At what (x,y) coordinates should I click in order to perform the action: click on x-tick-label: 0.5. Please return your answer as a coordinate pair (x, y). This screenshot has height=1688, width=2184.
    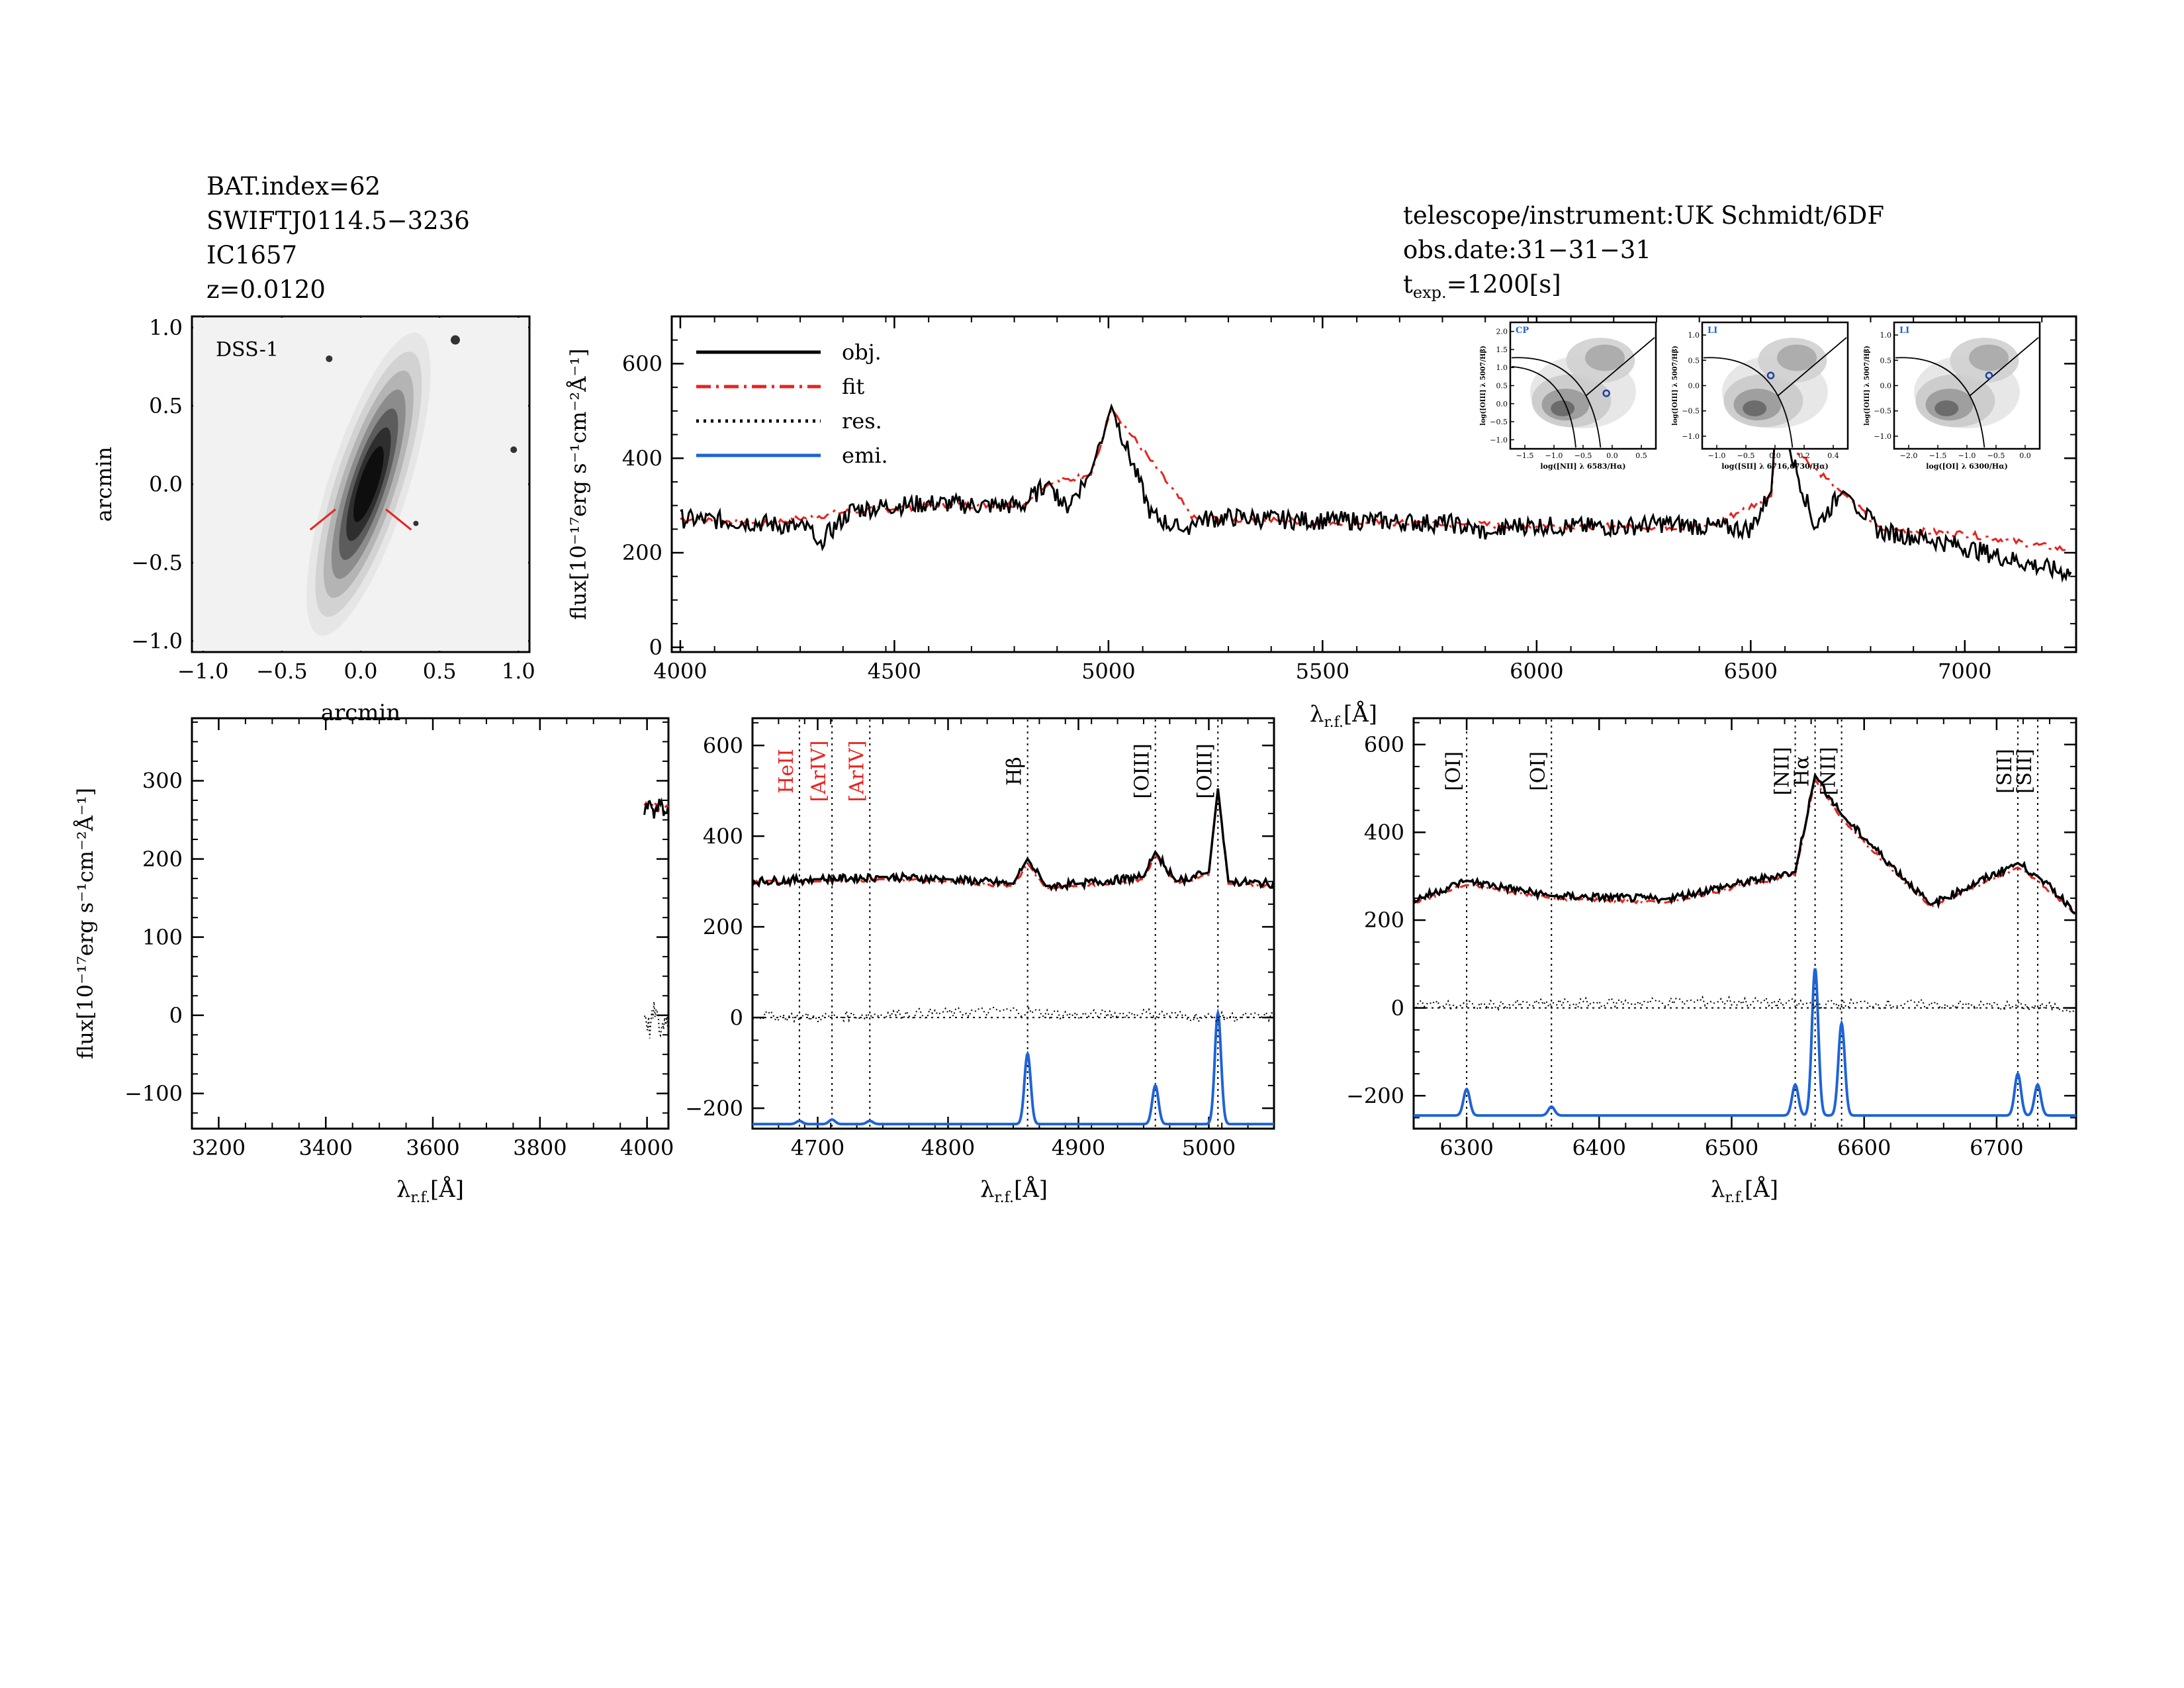
    Looking at the image, I should click on (440, 671).